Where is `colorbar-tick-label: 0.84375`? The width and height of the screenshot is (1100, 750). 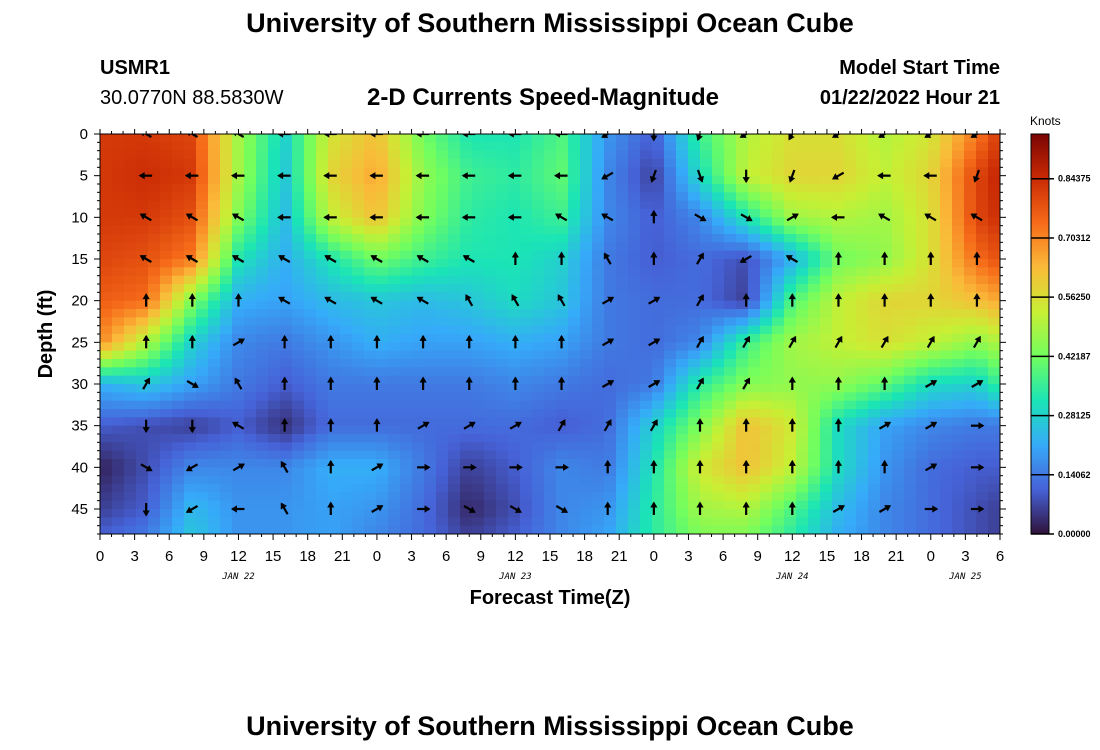 colorbar-tick-label: 0.84375 is located at coordinates (1074, 179).